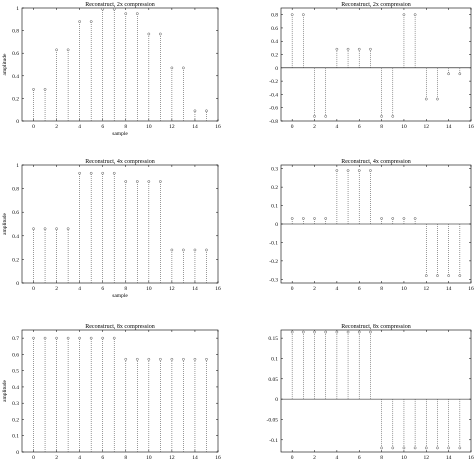 The height and width of the screenshot is (465, 474). Describe the element at coordinates (274, 170) in the screenshot. I see `chart-4-ytick-label: 0.3` at that location.